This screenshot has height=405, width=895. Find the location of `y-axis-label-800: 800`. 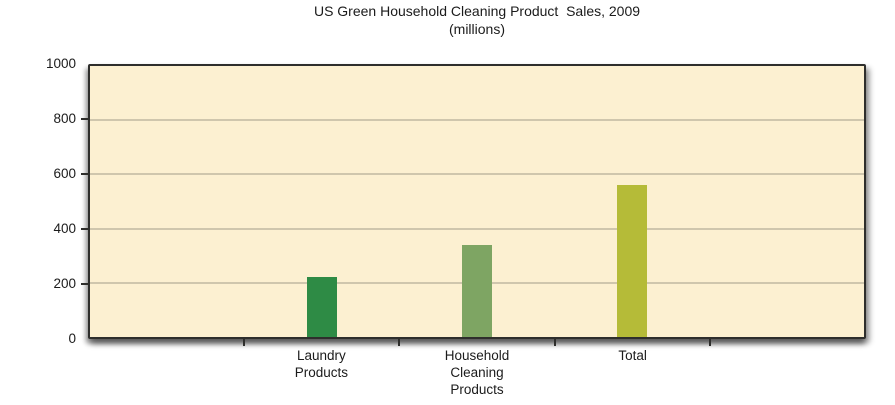

y-axis-label-800: 800 is located at coordinates (64, 118).